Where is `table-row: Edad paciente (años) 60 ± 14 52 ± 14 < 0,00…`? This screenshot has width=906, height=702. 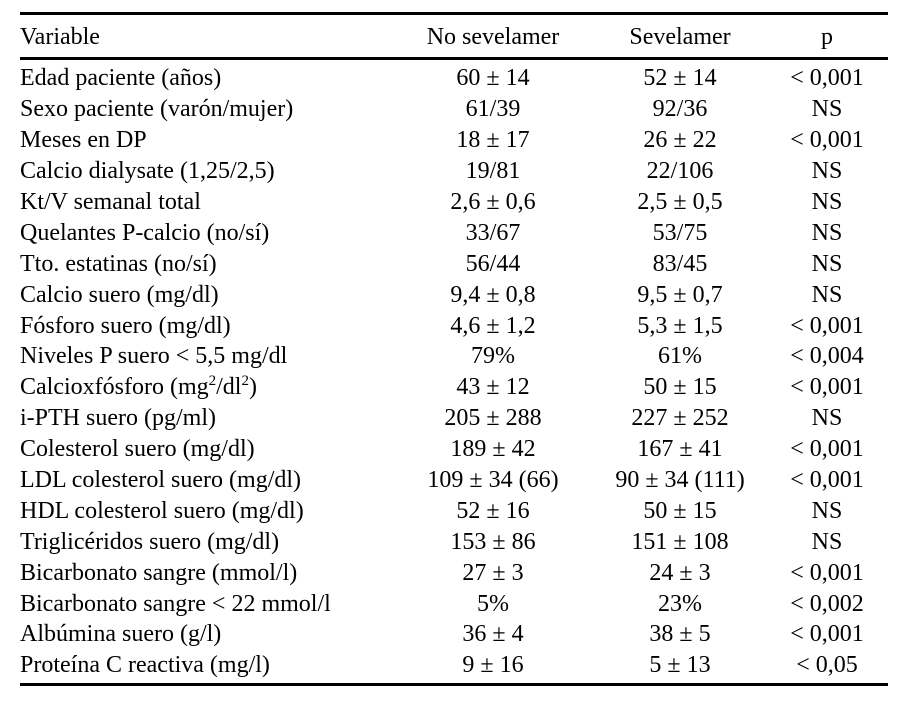
table-row: Edad paciente (años) 60 ± 14 52 ± 14 < 0,00… is located at coordinates (454, 78).